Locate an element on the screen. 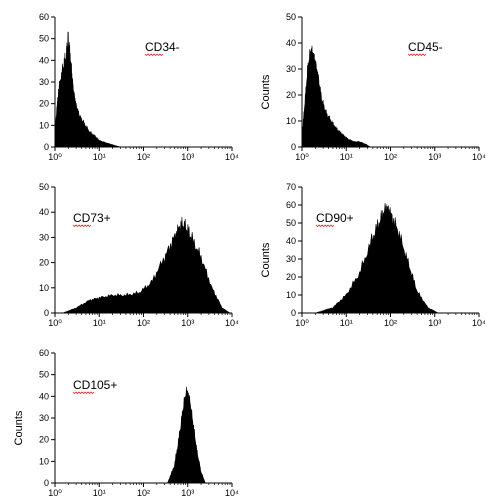  marker-label: CD73+ is located at coordinates (92, 218).